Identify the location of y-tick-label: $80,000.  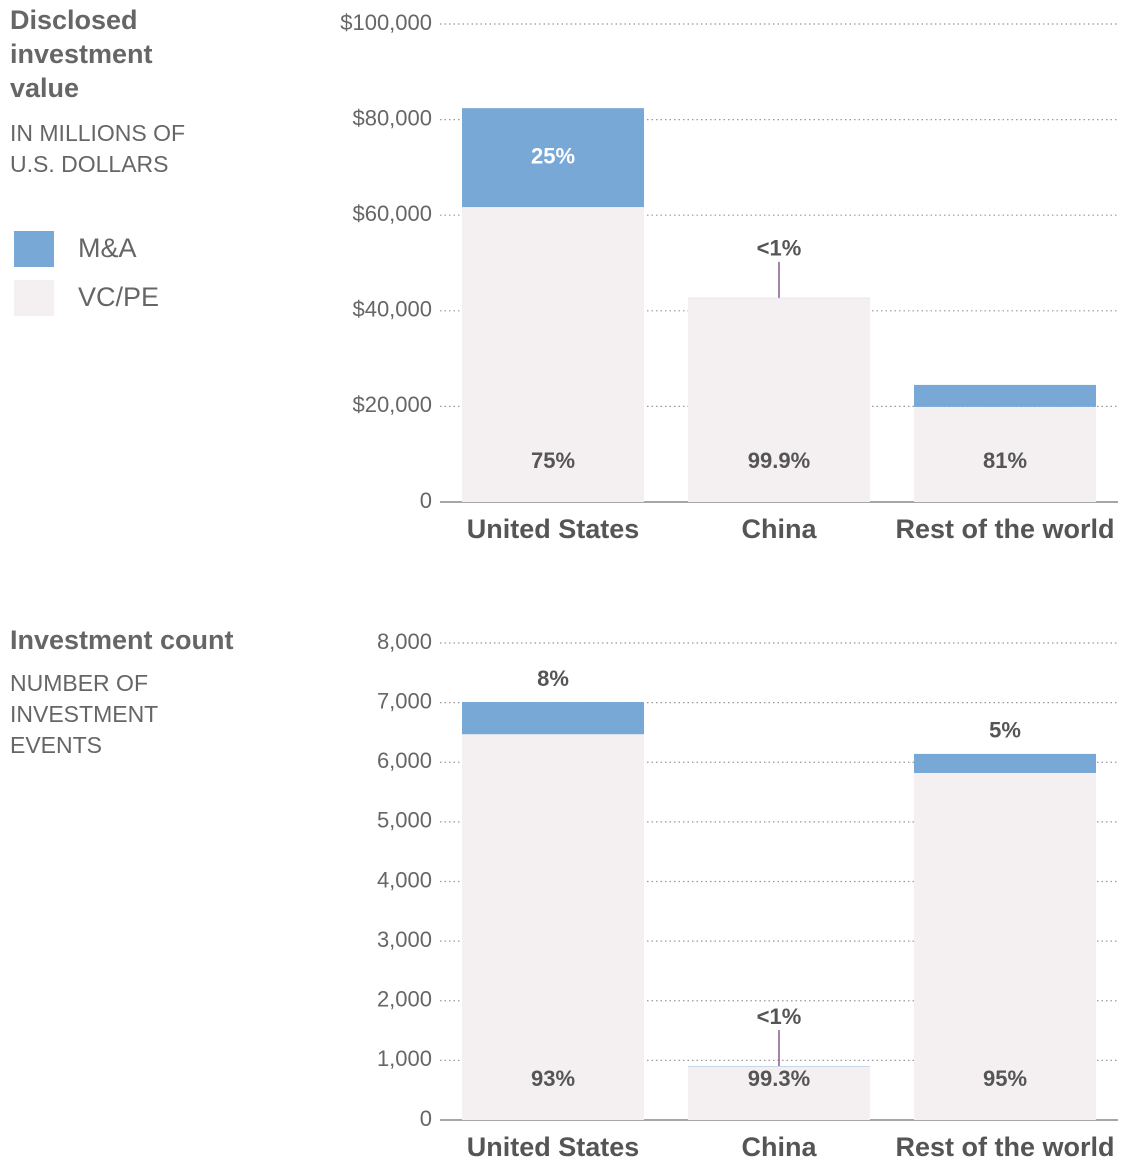
(392, 117).